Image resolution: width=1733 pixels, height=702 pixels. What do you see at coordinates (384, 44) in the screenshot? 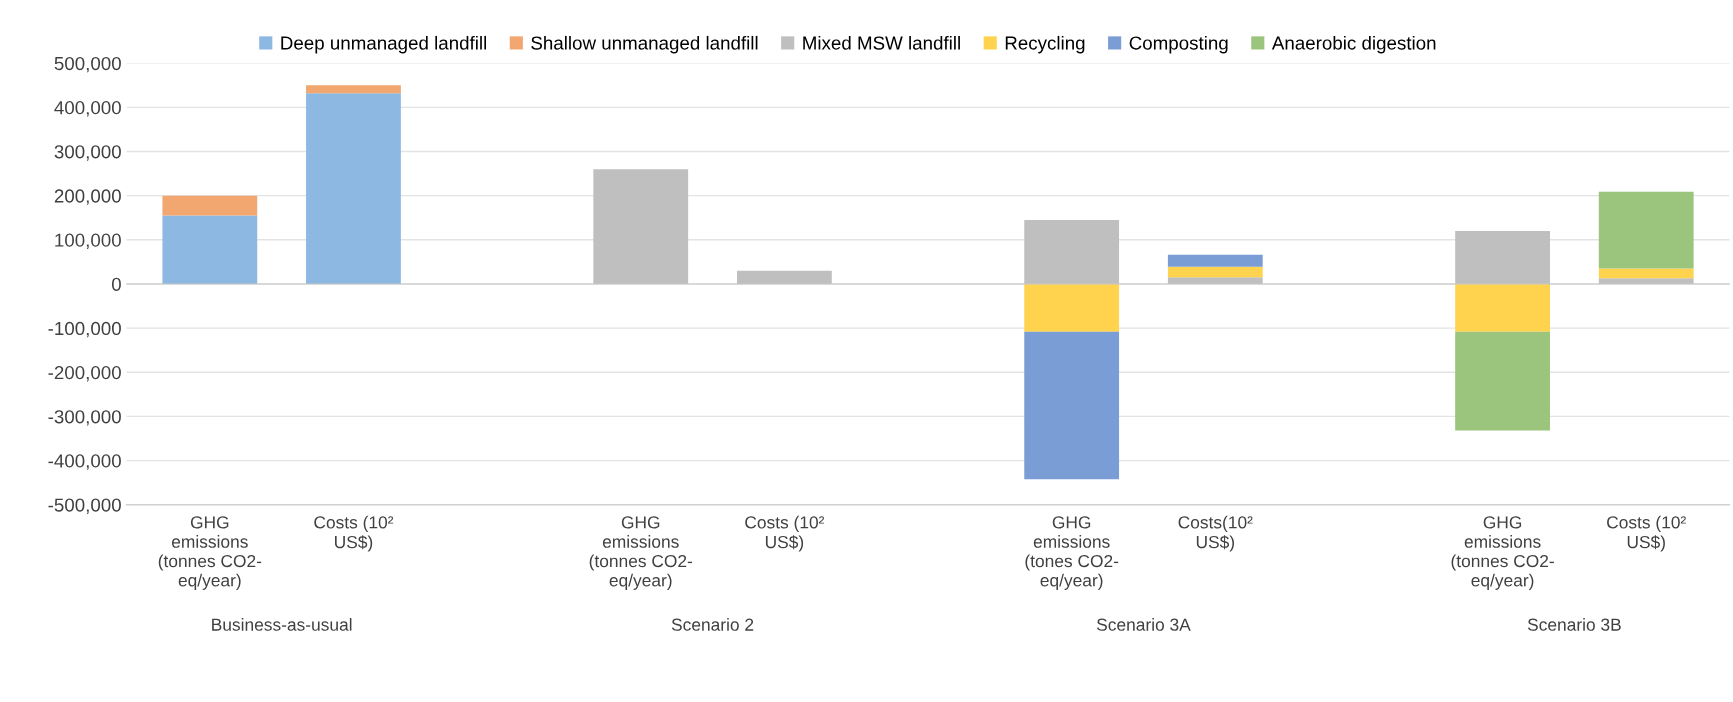
I see `legend-label: Deep unmanaged landfill` at bounding box center [384, 44].